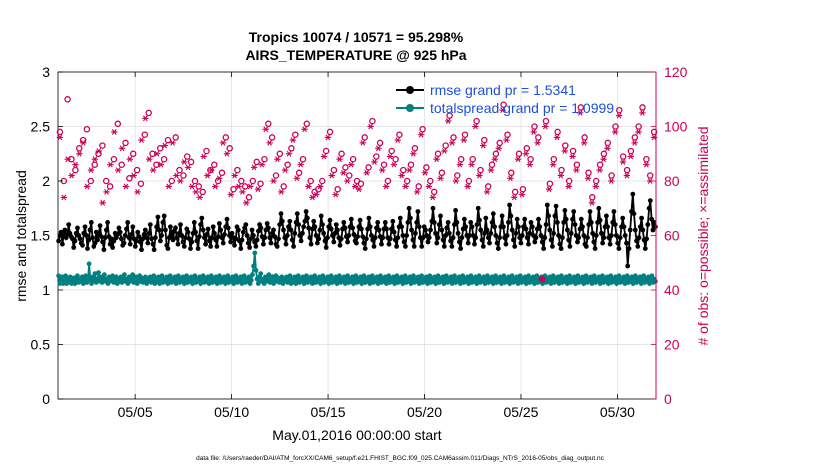 This screenshot has width=830, height=470. What do you see at coordinates (672, 236) in the screenshot?
I see `y2-tick-label: 60` at bounding box center [672, 236].